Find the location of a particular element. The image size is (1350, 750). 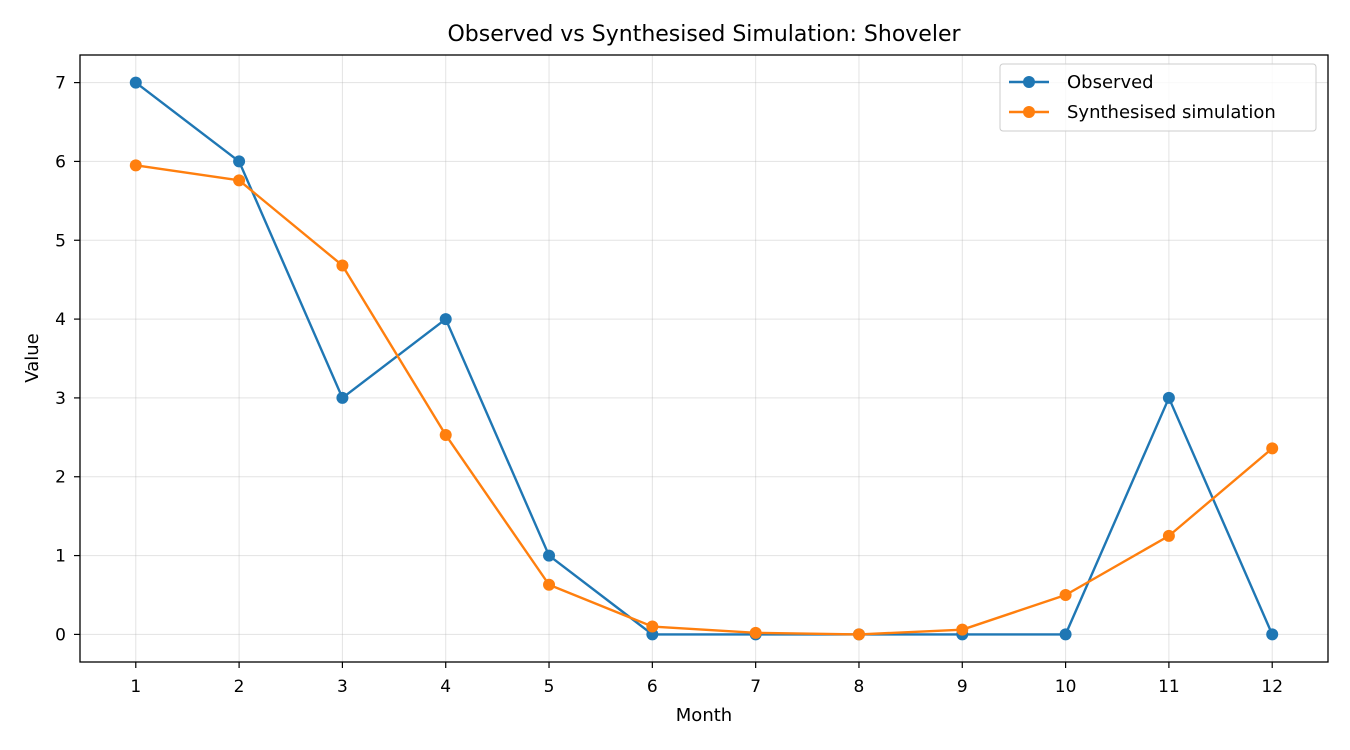

x-axis-ticks: 1 2 3 4 5 6 7 8 9 10 11 12 is located at coordinates (706, 679).